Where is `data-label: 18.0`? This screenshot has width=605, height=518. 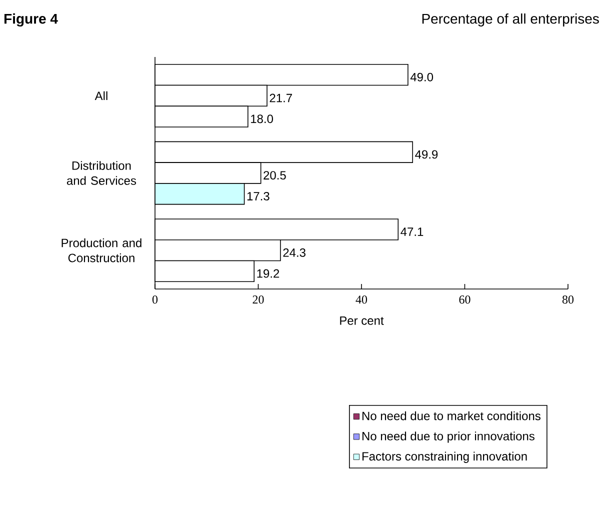
data-label: 18.0 is located at coordinates (262, 119).